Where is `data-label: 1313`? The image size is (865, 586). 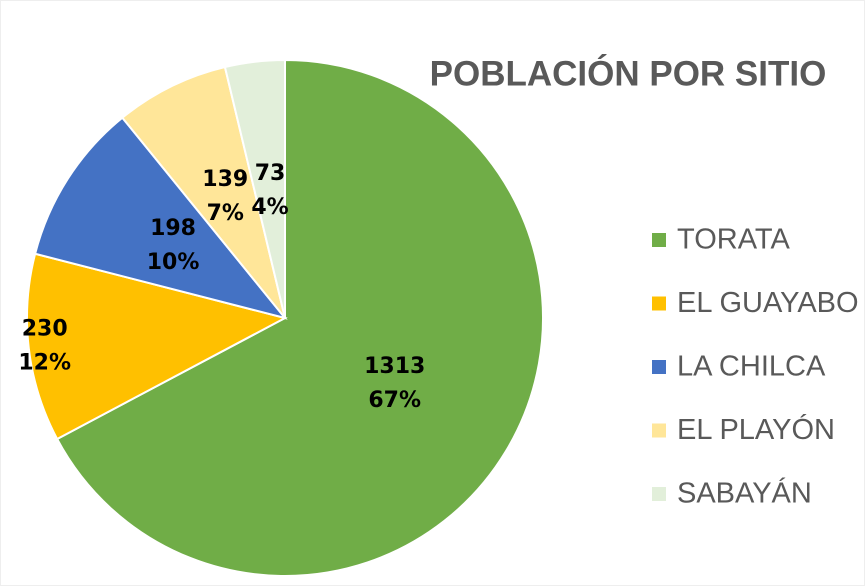 data-label: 1313 is located at coordinates (394, 366).